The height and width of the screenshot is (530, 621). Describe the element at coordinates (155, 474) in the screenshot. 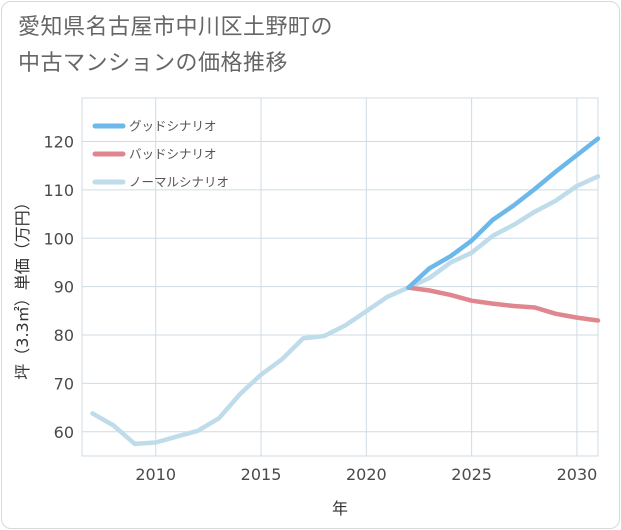

I see `x-tick-label: 2010` at that location.